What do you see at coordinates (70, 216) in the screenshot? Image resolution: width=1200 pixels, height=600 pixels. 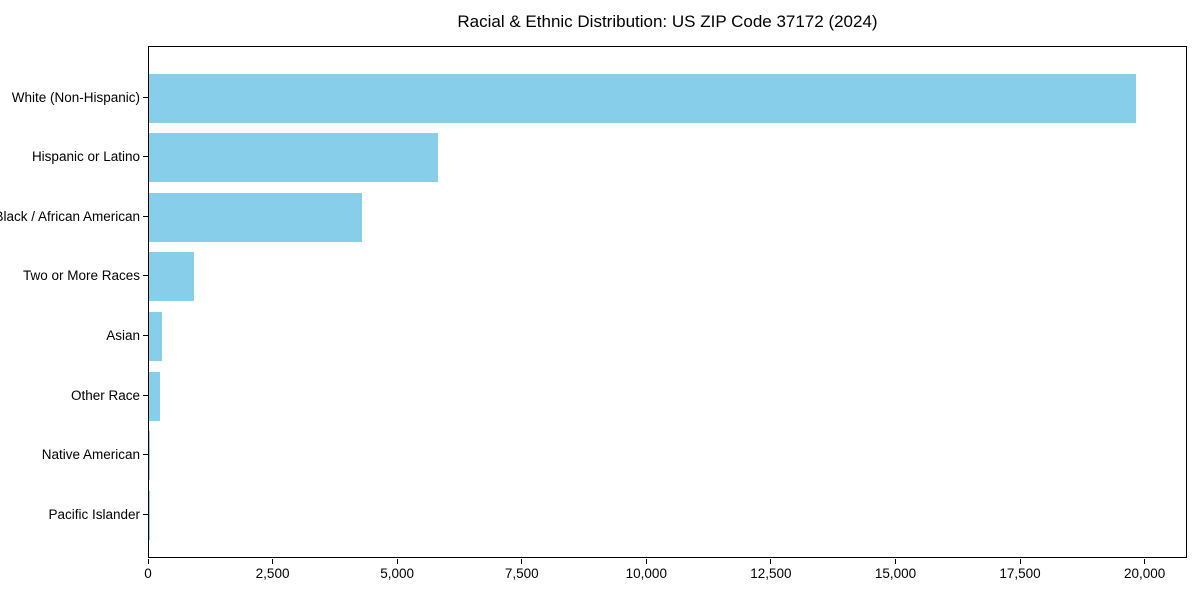 I see `y-tick-label: Black / African American` at bounding box center [70, 216].